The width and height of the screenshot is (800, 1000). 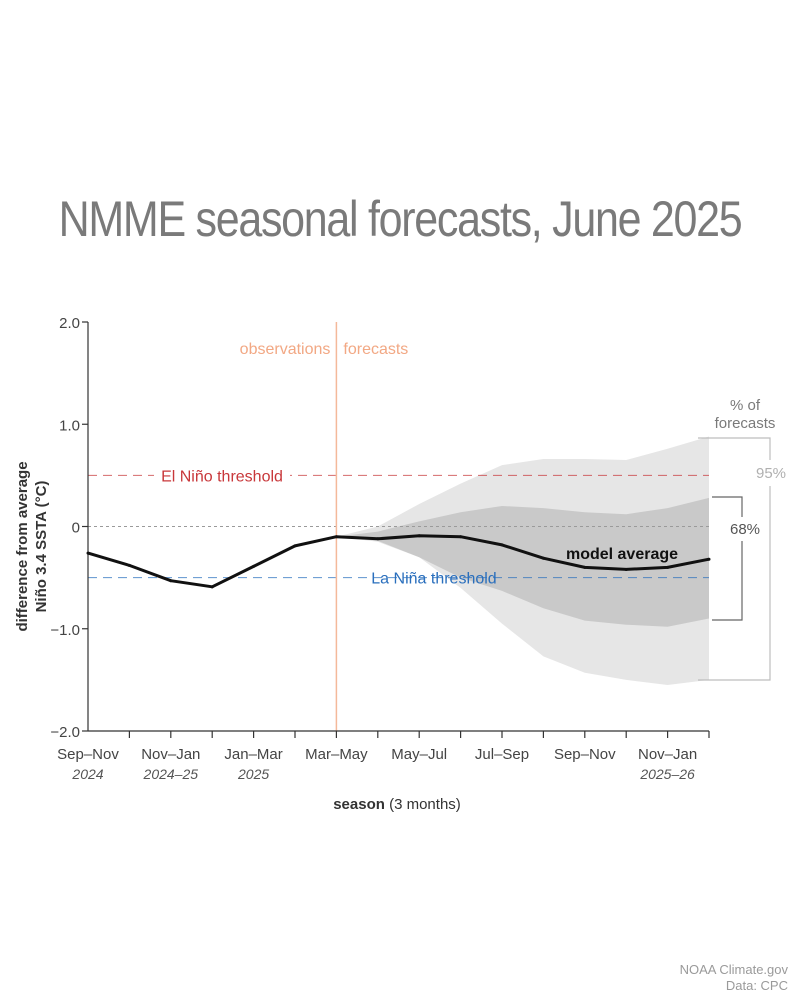 I want to click on observations-label: observations, so click(x=285, y=349).